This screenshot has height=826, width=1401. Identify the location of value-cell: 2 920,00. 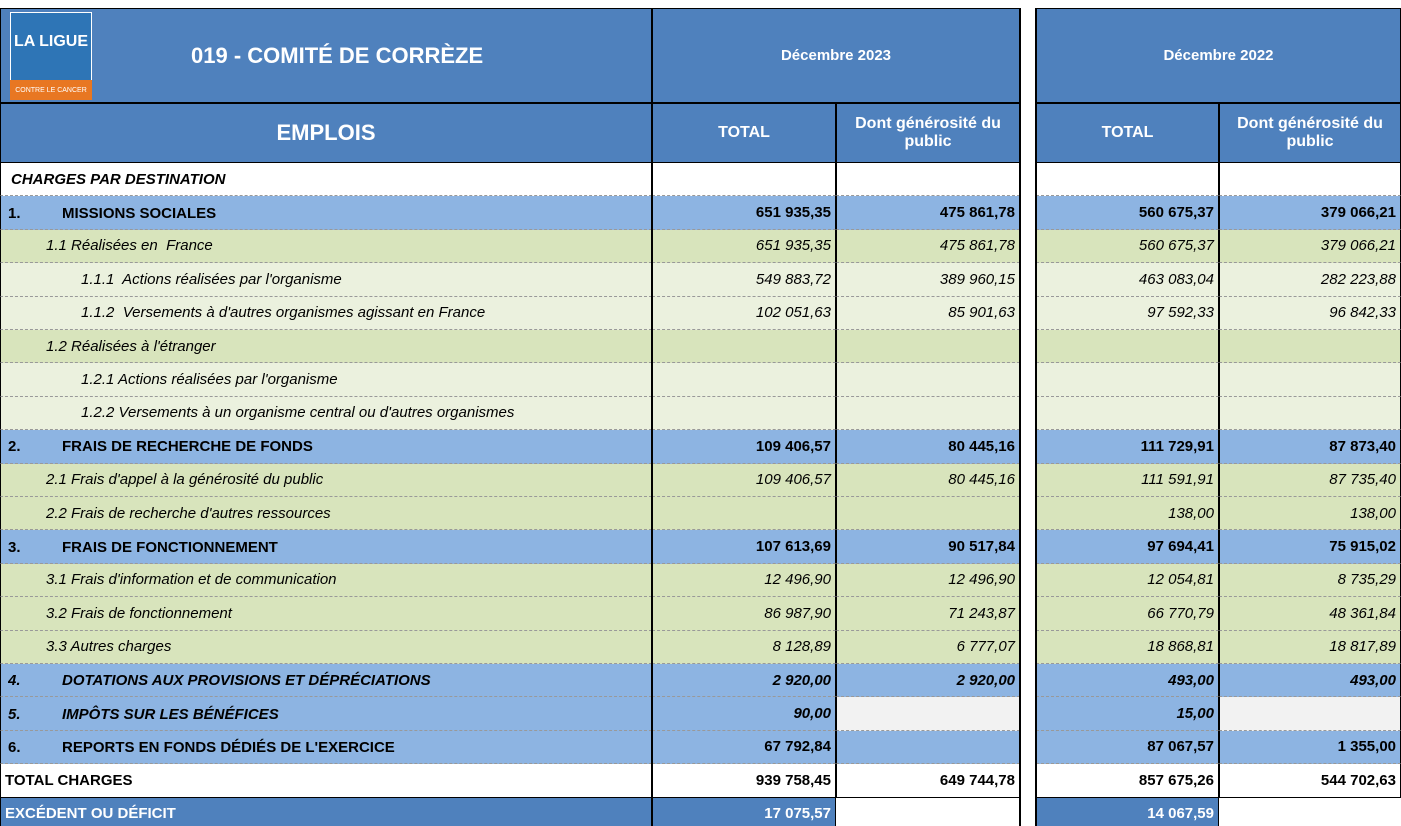
(744, 681).